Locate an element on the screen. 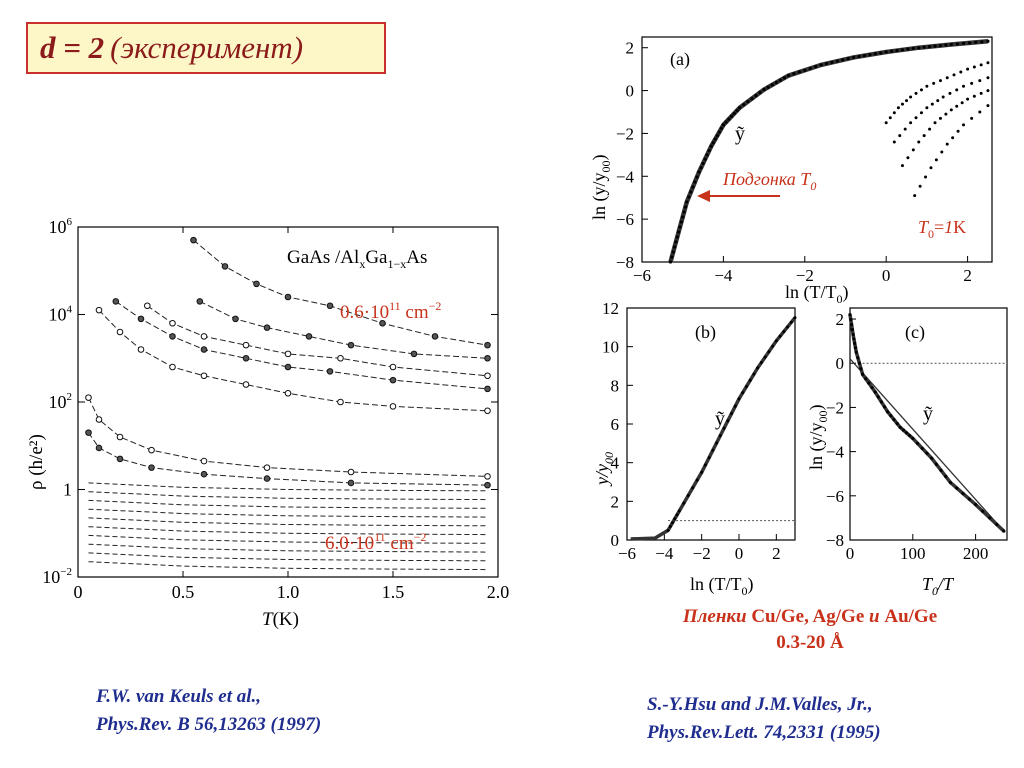 The width and height of the screenshot is (1024, 768). fit-arrow is located at coordinates (738, 196).